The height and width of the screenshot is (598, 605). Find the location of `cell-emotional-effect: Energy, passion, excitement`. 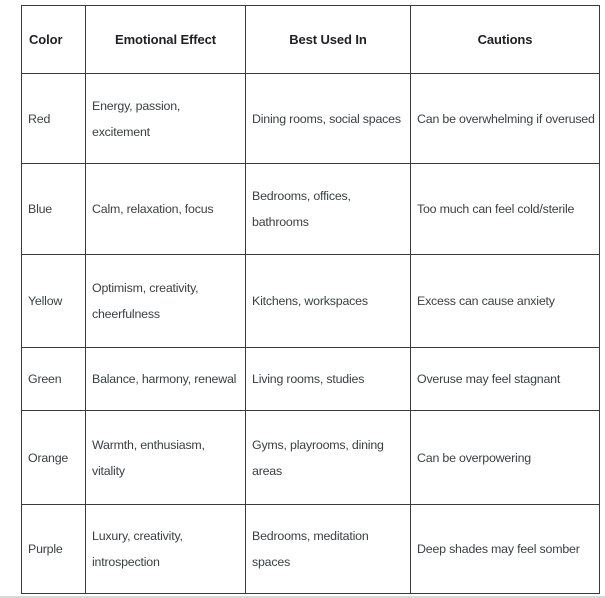

cell-emotional-effect: Energy, passion, excitement is located at coordinates (165, 118).